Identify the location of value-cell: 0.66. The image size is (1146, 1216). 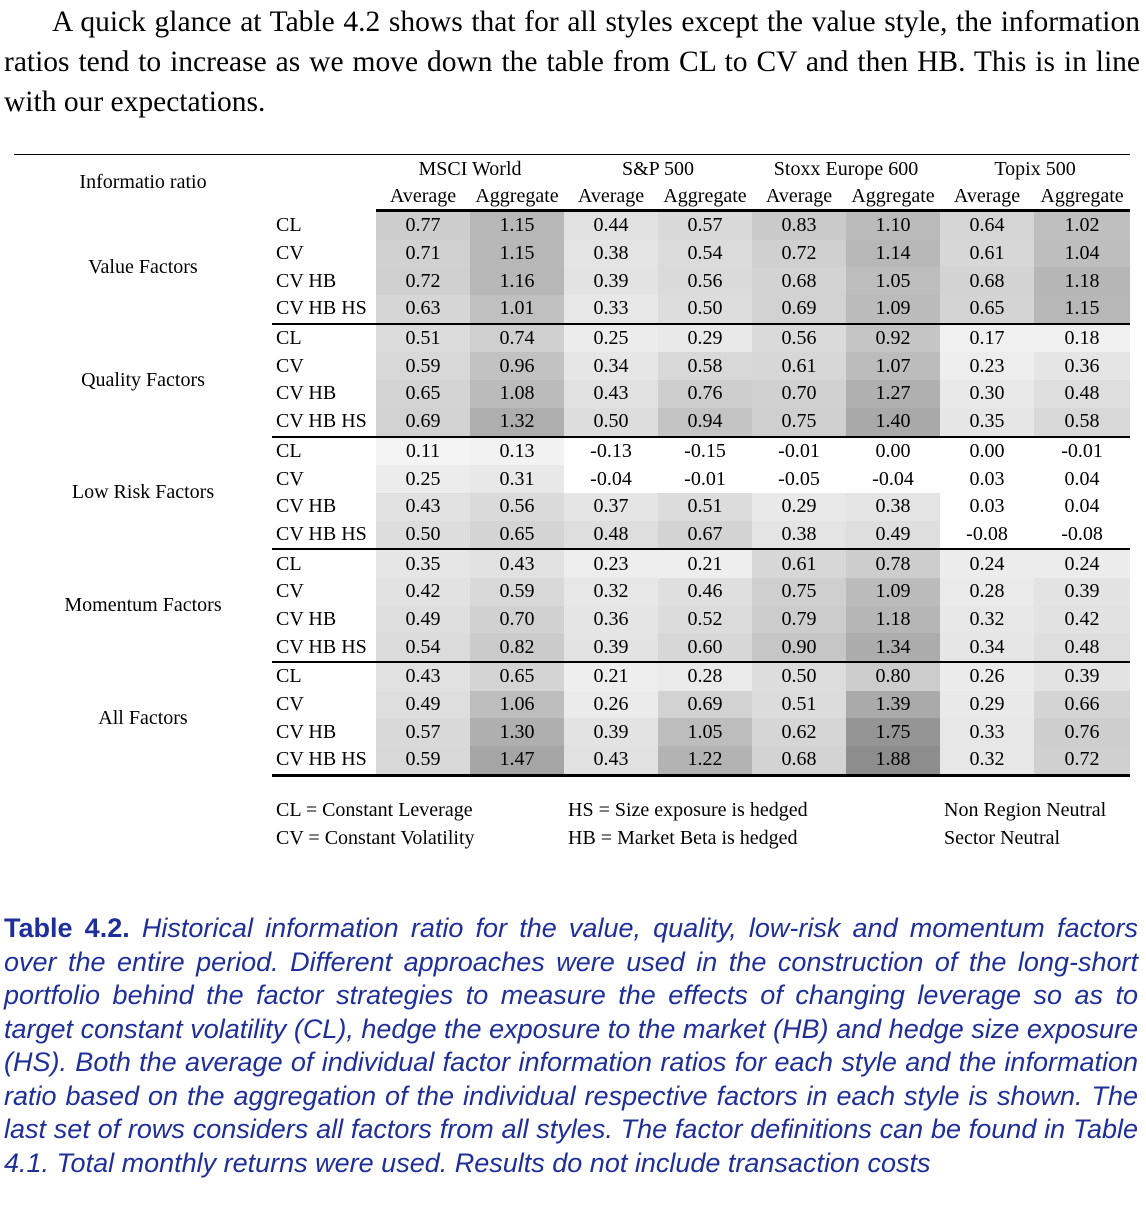
(1082, 704).